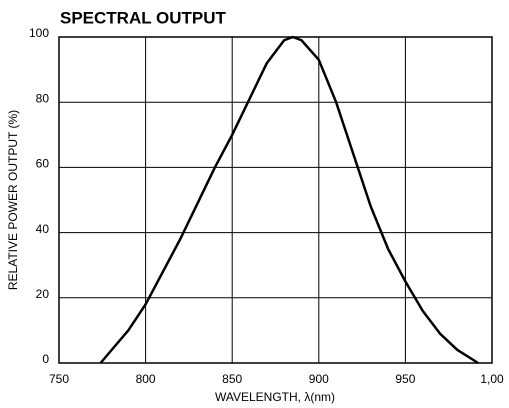 Image resolution: width=509 pixels, height=408 pixels. Describe the element at coordinates (45, 359) in the screenshot. I see `y-tick-label: 0` at that location.